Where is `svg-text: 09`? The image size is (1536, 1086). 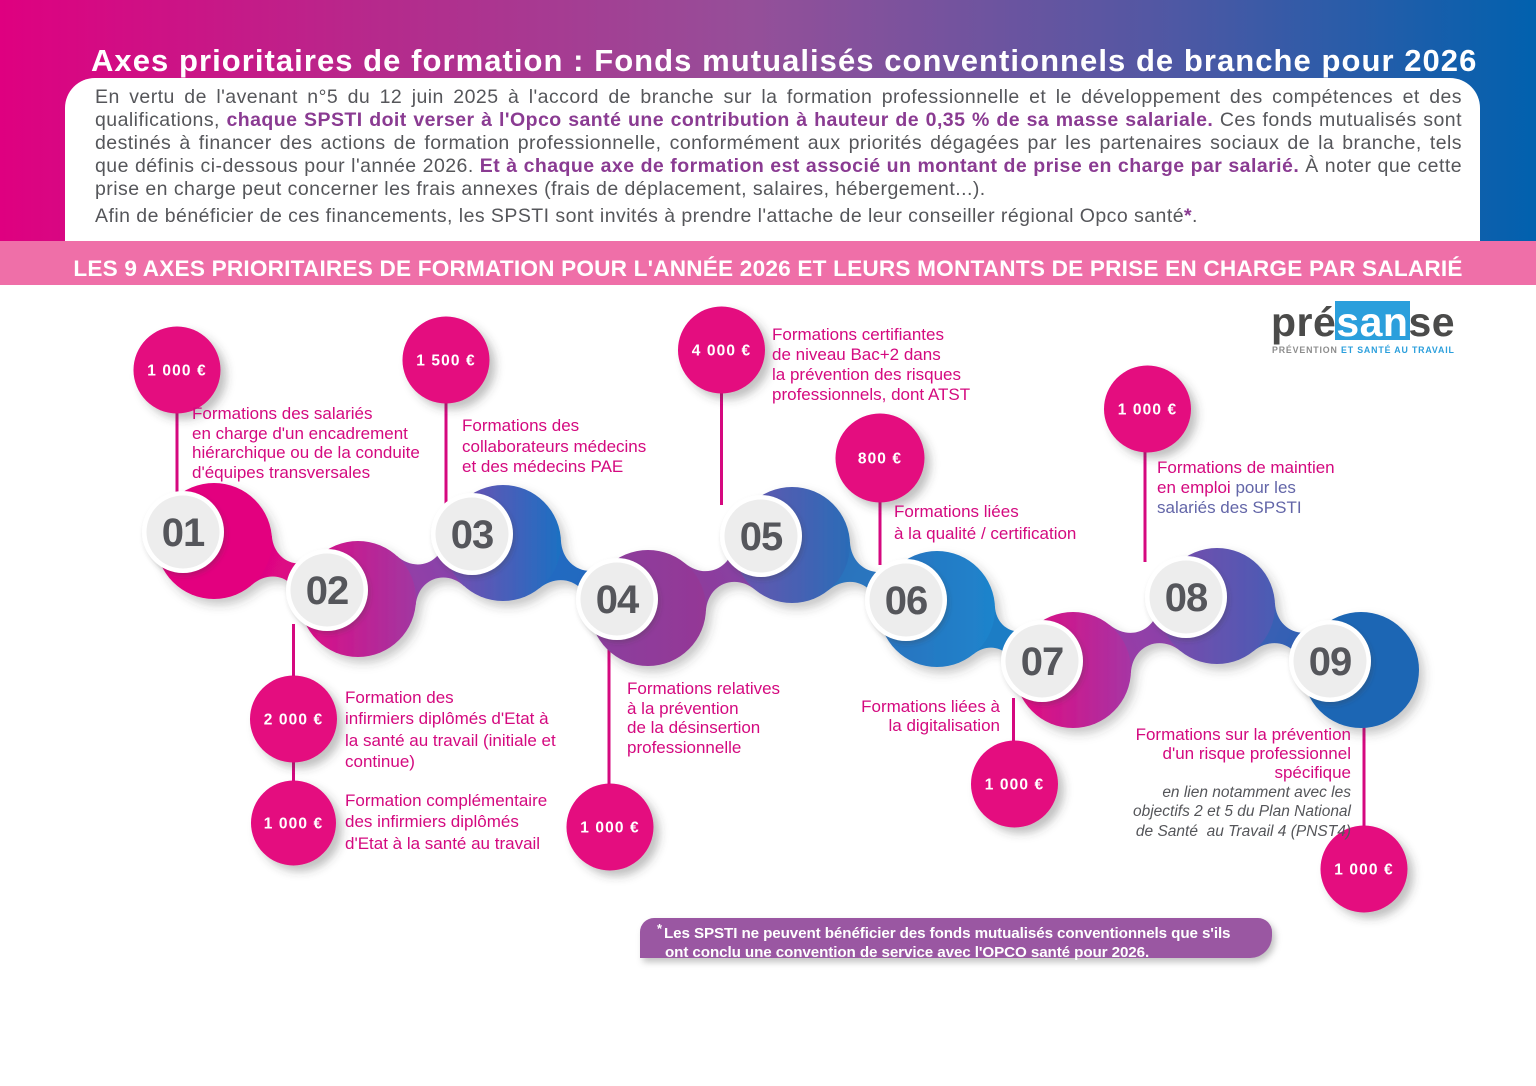
svg-text: 09 is located at coordinates (1330, 662).